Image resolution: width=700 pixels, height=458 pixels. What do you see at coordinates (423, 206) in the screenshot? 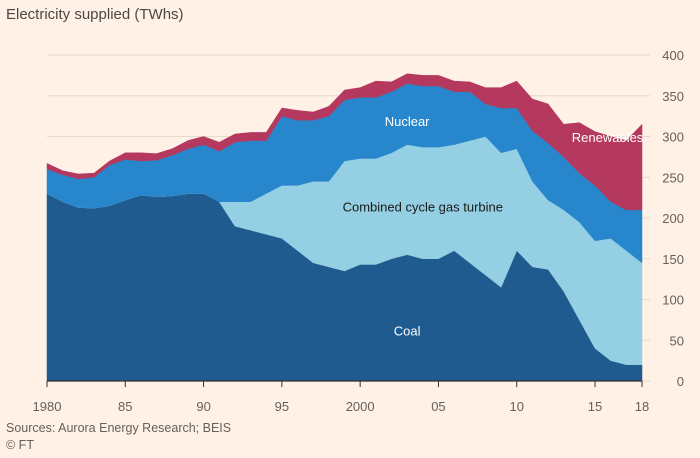
I see `area-label-combined-cycle-gas-turbine: Combined cycle gas turbine` at bounding box center [423, 206].